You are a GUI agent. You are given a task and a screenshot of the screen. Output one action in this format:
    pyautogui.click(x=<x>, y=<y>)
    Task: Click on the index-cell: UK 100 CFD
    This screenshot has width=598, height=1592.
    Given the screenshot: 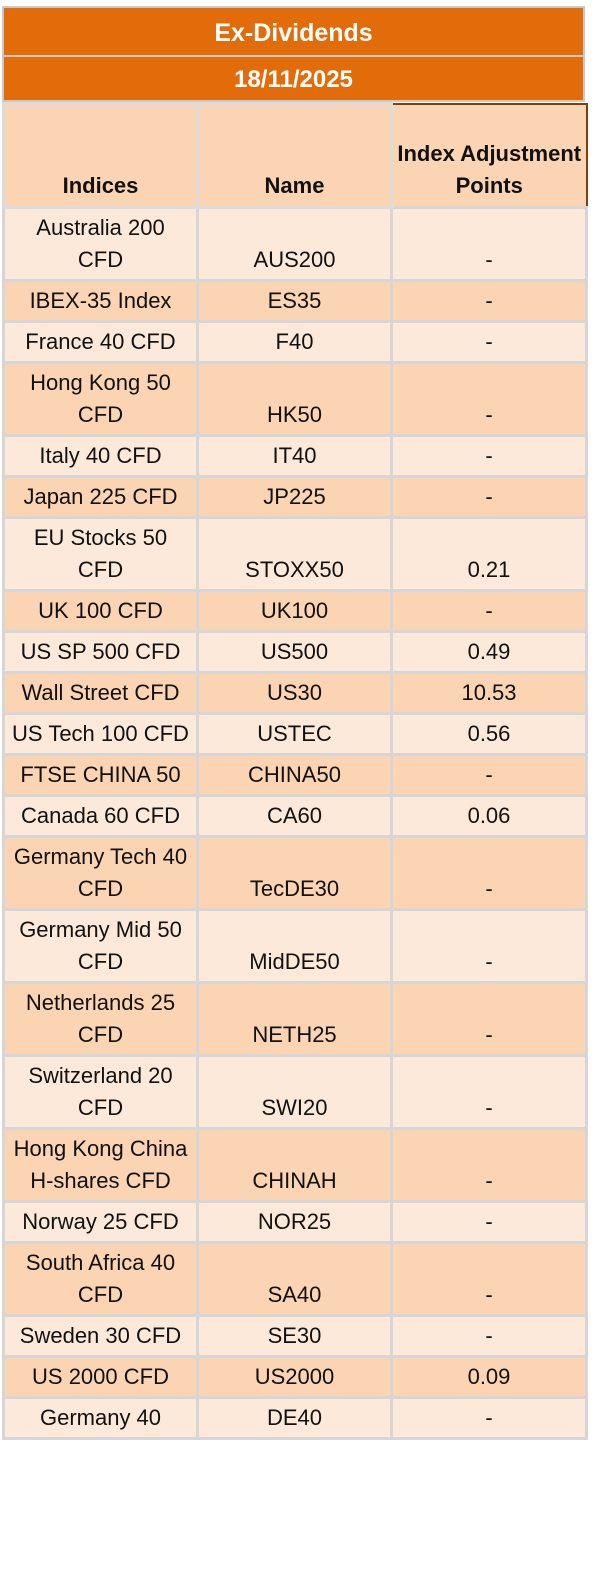 What is the action you would take?
    pyautogui.click(x=100, y=611)
    